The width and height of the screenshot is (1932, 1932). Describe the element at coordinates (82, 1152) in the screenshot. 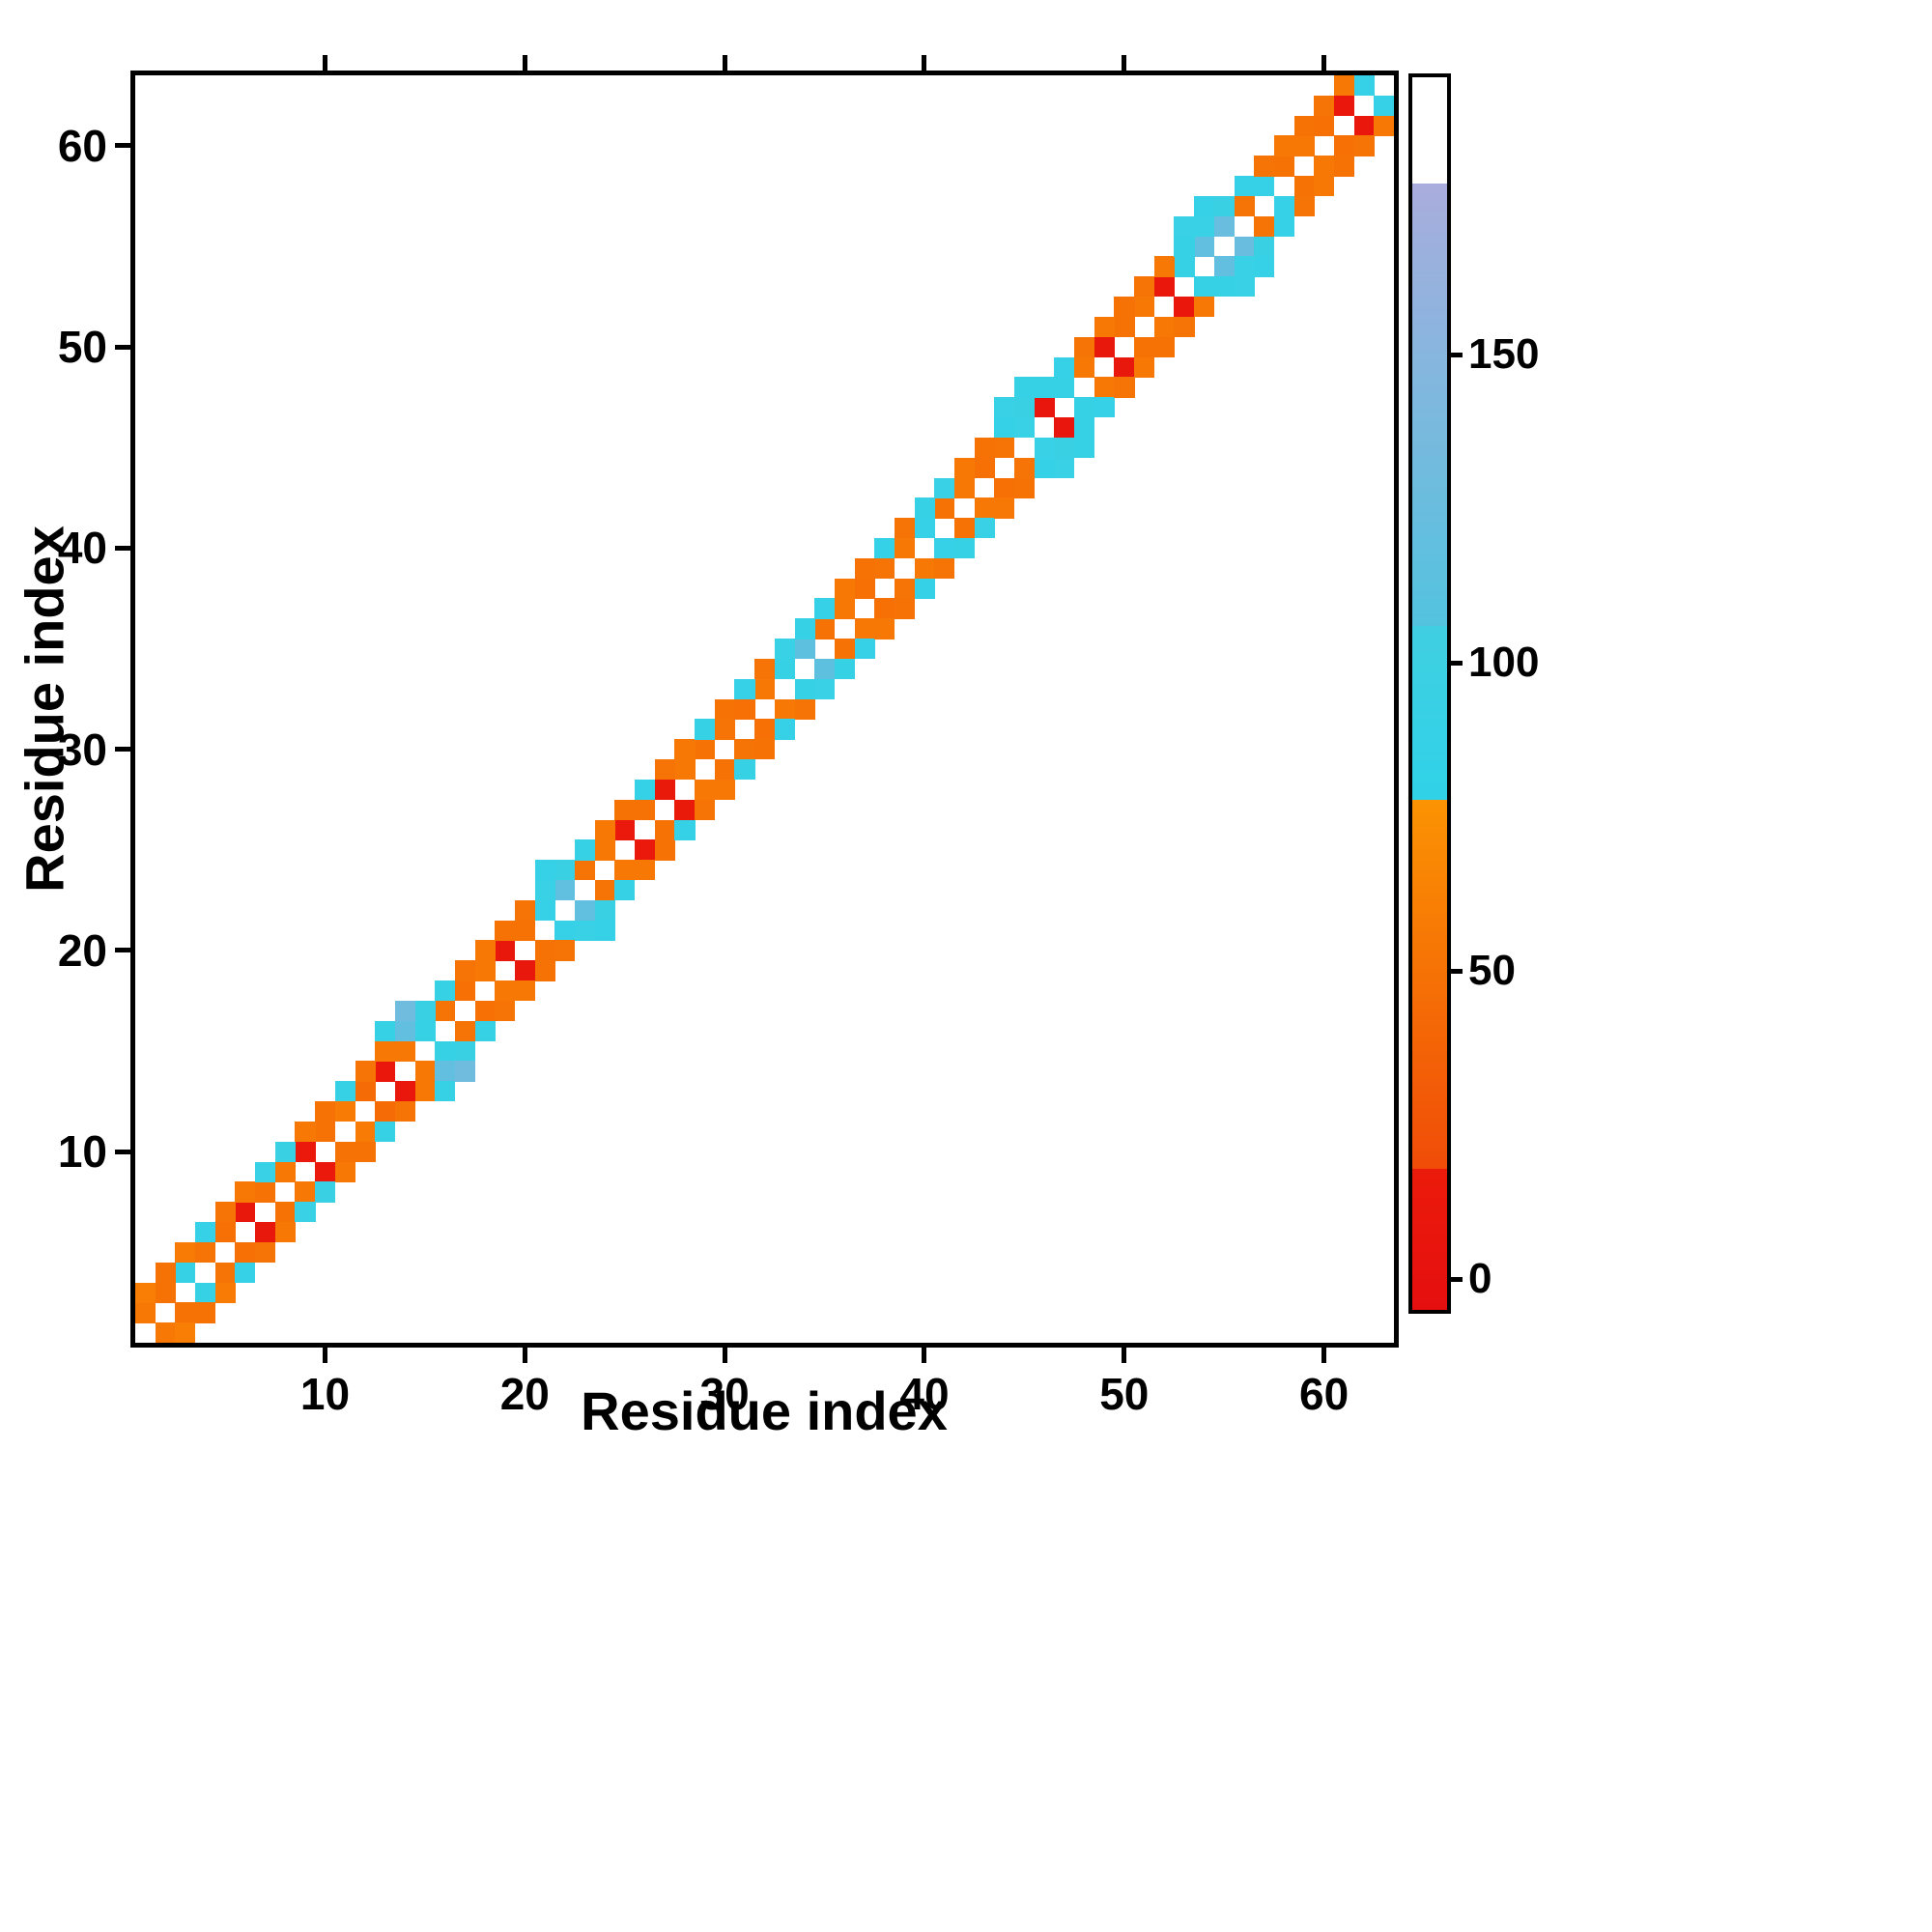

I see `y-tick-label: 10` at that location.